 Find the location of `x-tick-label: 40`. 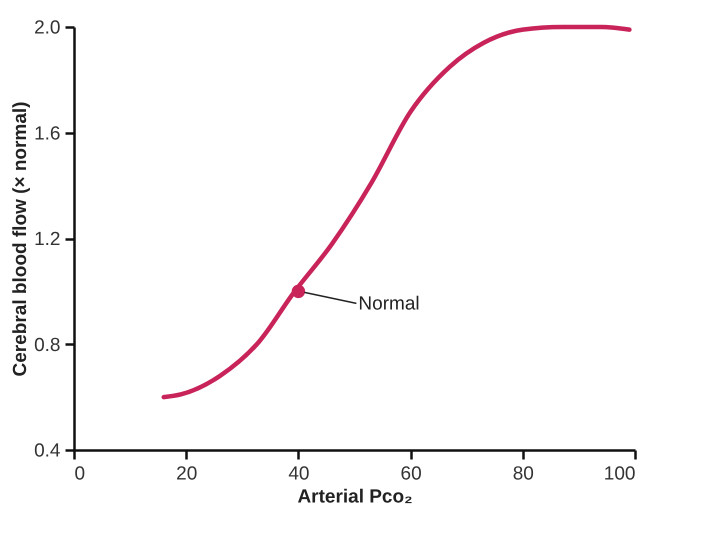

x-tick-label: 40 is located at coordinates (299, 474).